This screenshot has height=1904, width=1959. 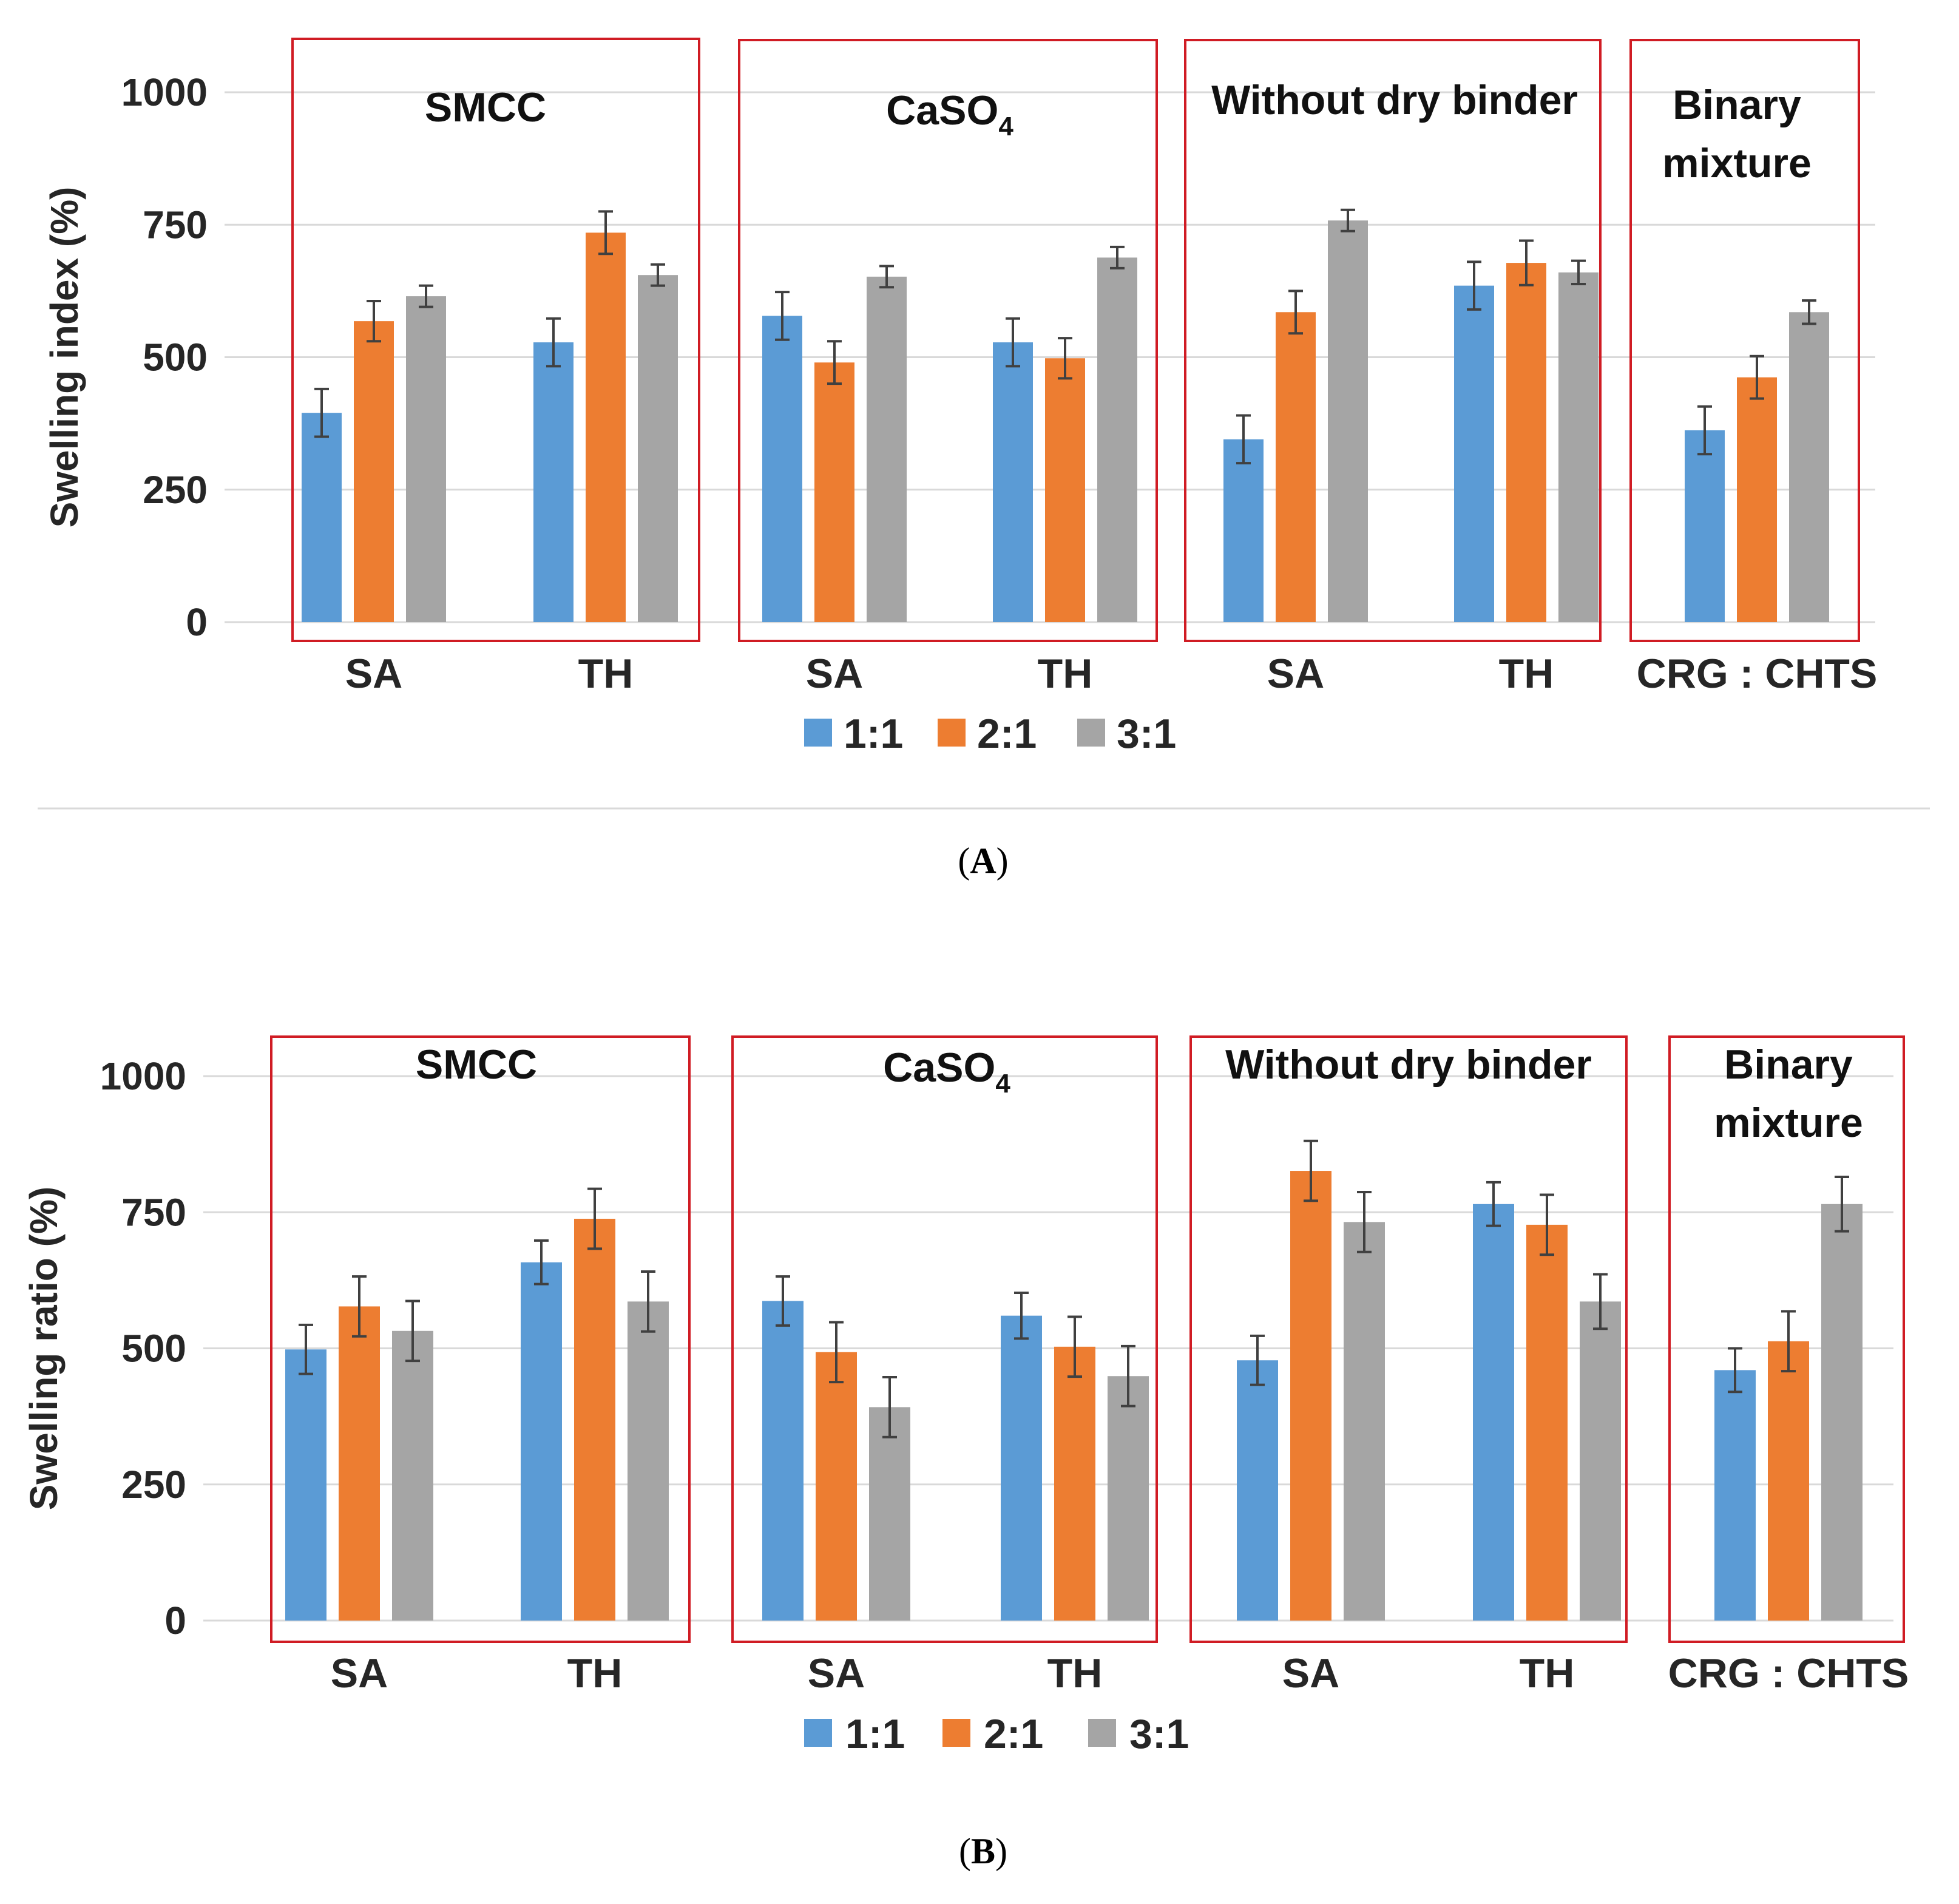 I want to click on panel-letter: B, so click(x=983, y=1851).